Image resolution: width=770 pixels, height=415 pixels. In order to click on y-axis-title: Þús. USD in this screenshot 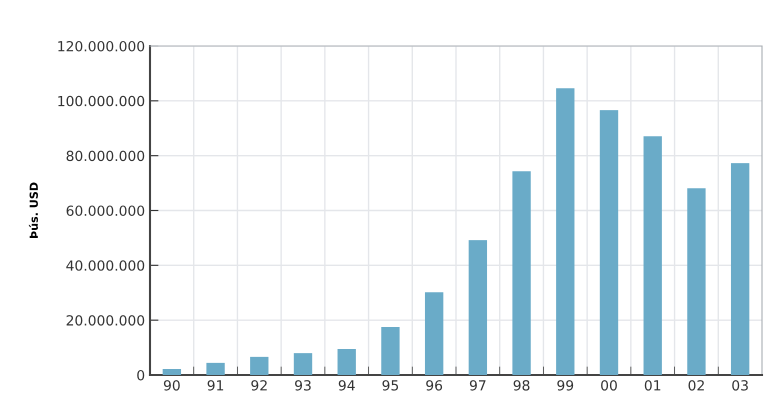, I will do `click(33, 210)`.